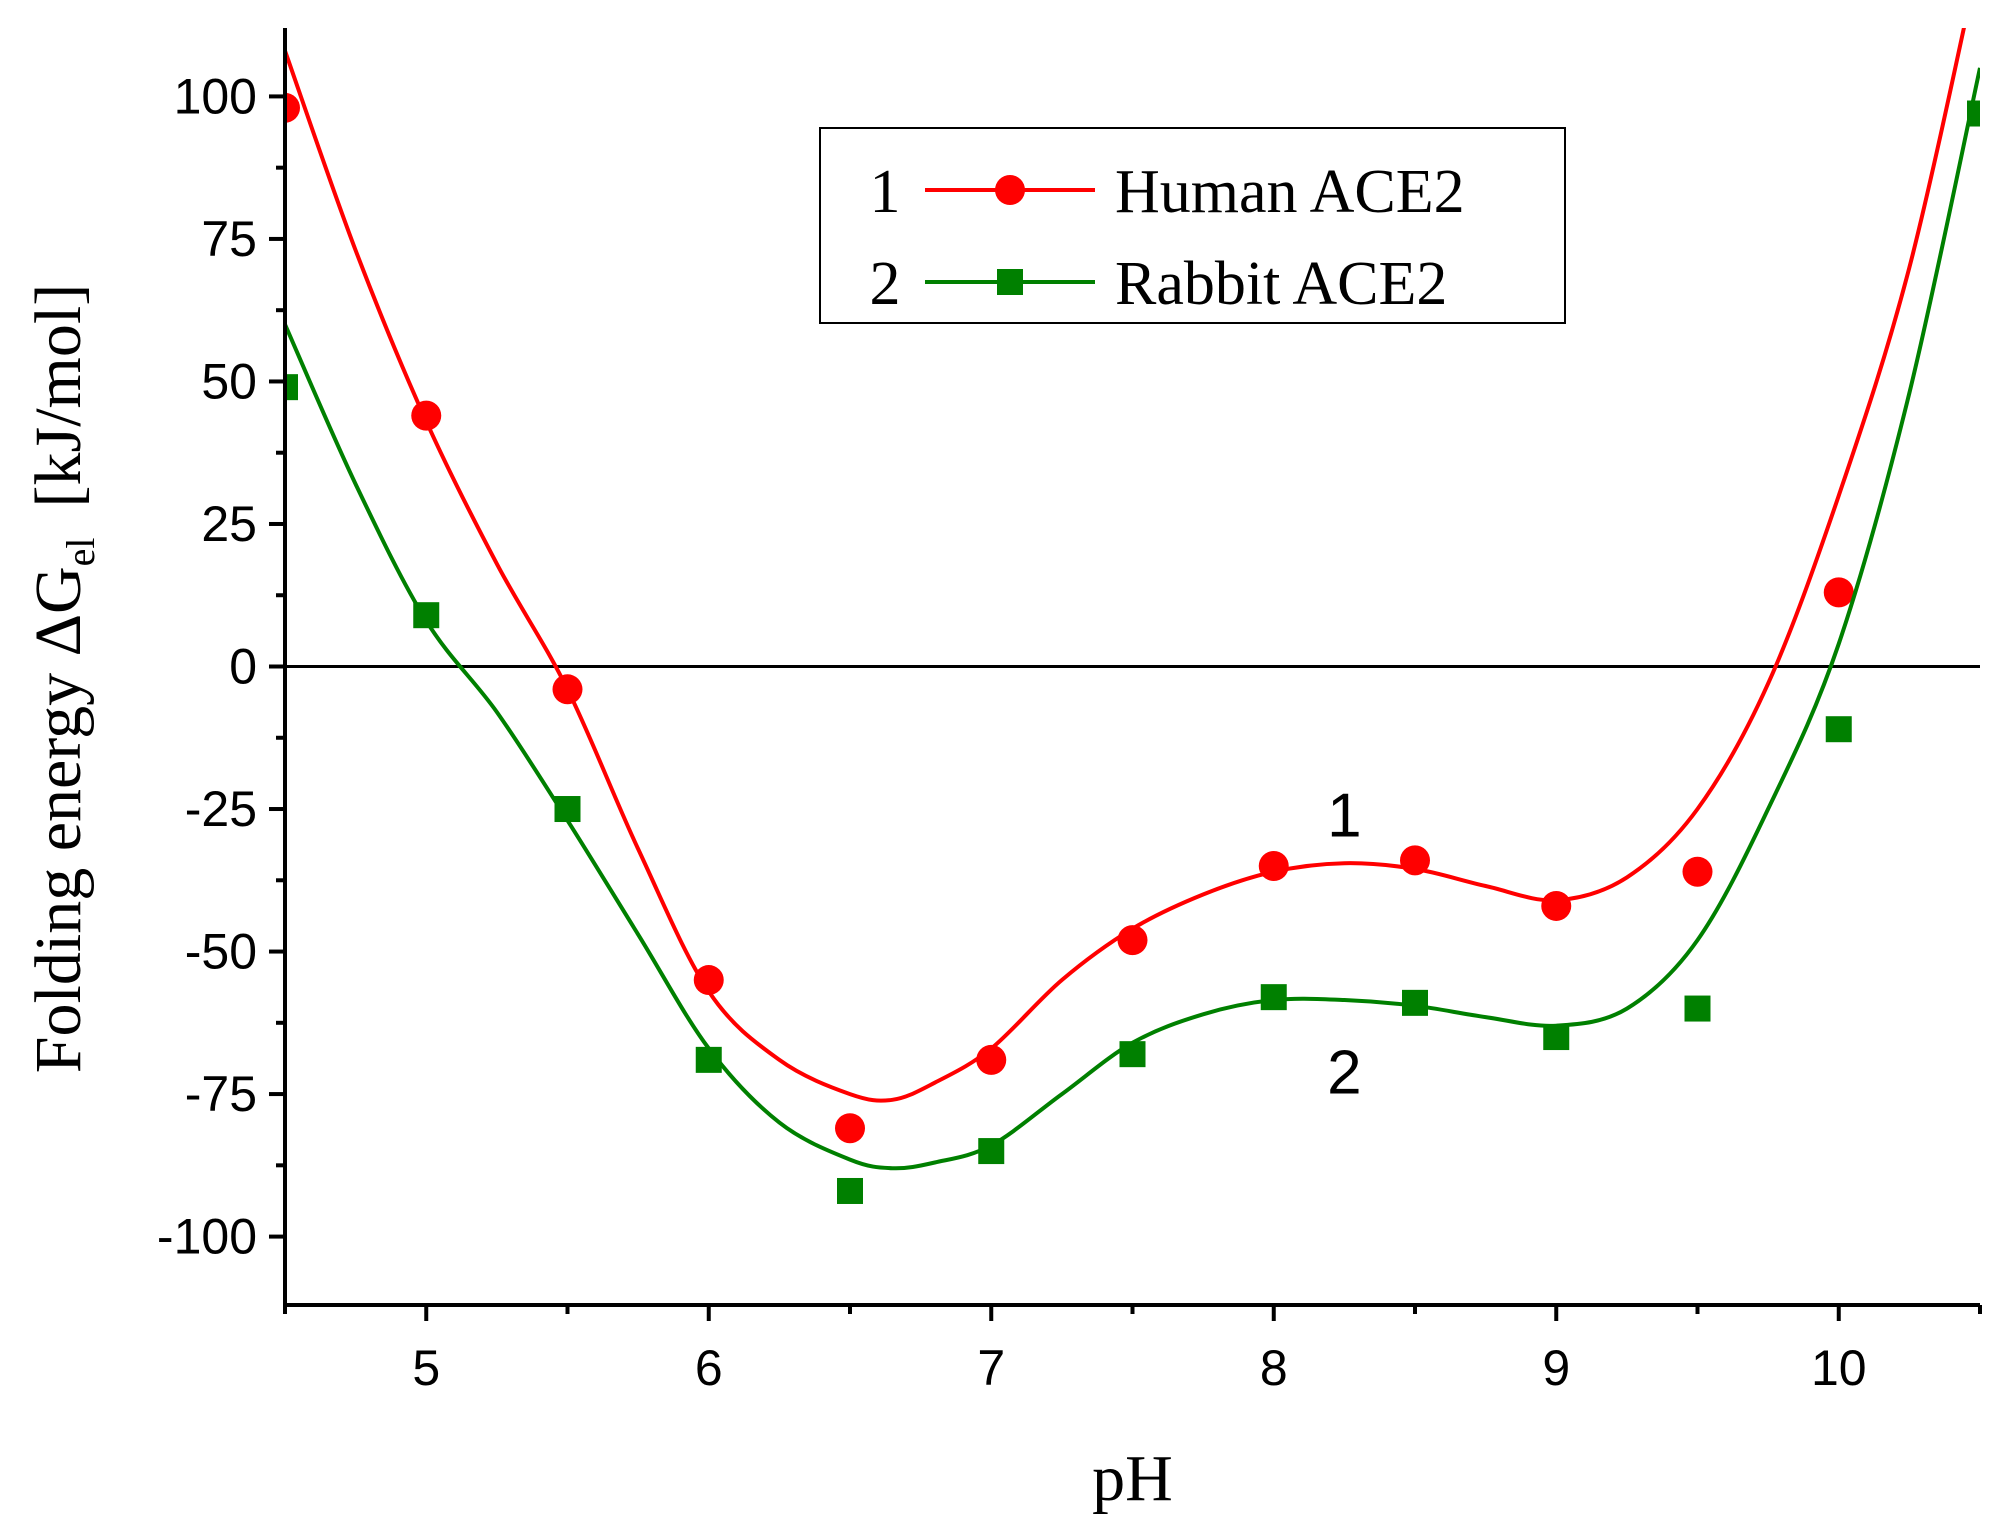 The height and width of the screenshot is (1523, 1995). What do you see at coordinates (58, 819) in the screenshot?
I see `y-axis-title-main: Folding energy ΔG` at bounding box center [58, 819].